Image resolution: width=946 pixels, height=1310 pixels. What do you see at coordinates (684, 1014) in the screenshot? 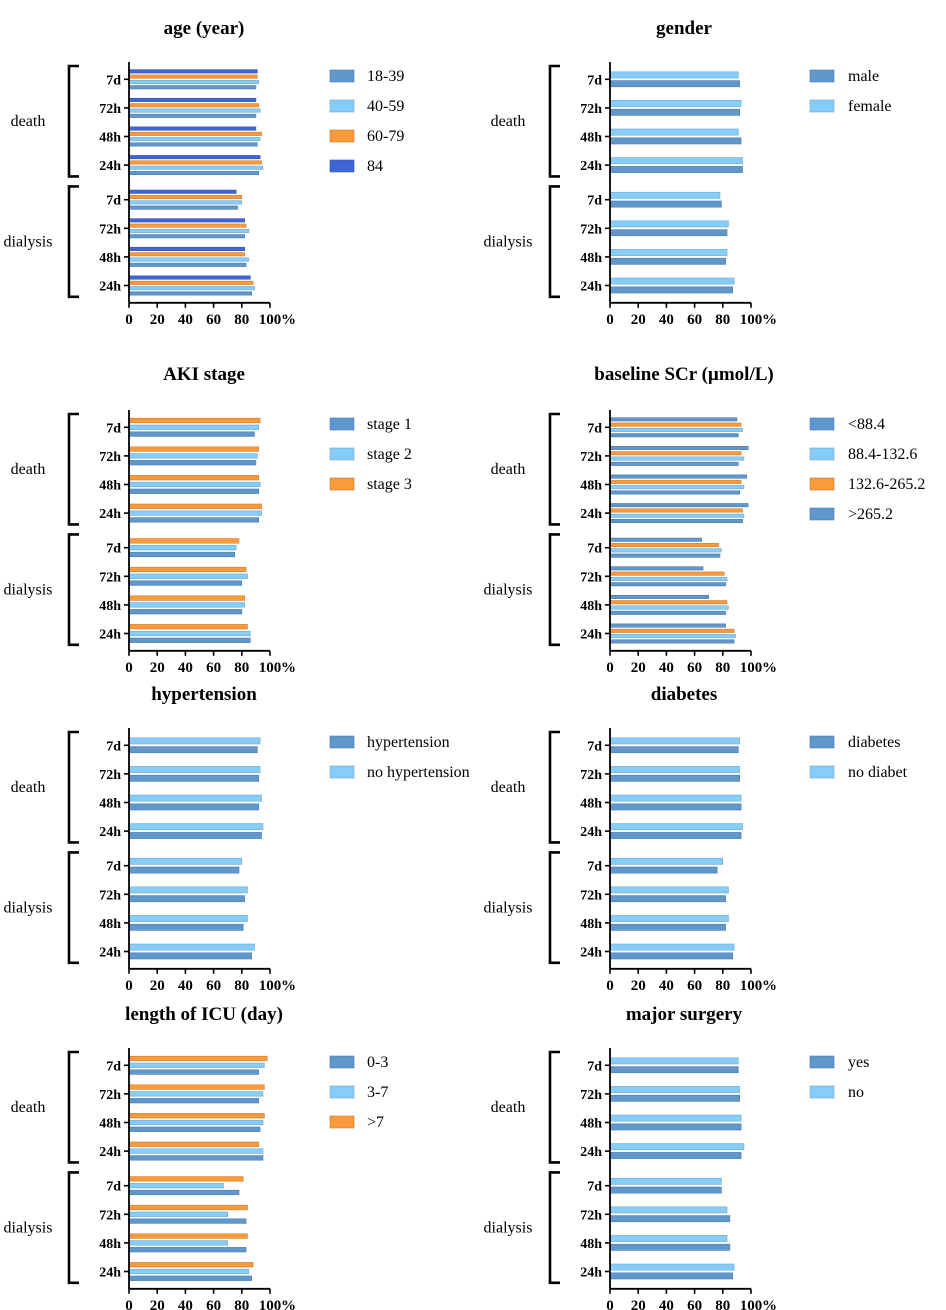
I see `chart-title: major surgery` at bounding box center [684, 1014].